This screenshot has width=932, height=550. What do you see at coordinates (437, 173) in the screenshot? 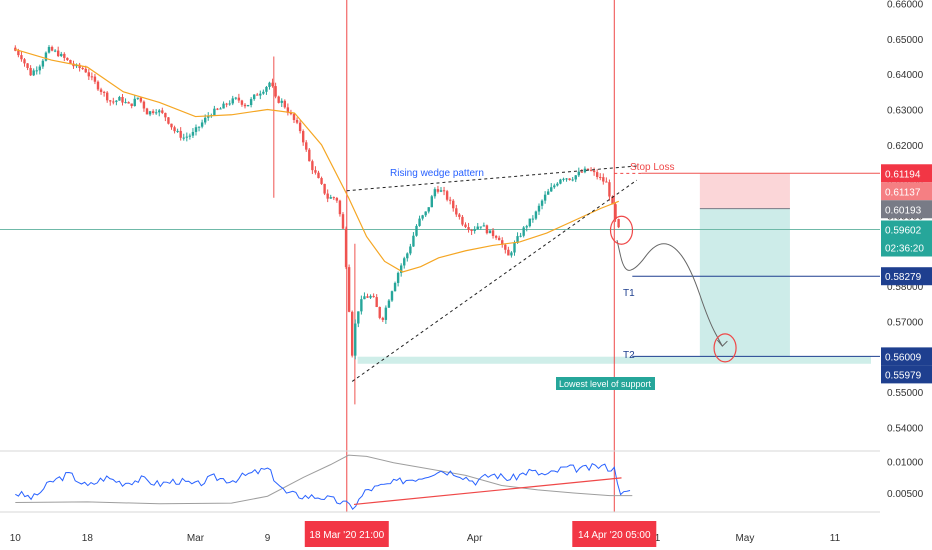
I see `wedge-pattern-label: Rising wedge pattern` at bounding box center [437, 173].